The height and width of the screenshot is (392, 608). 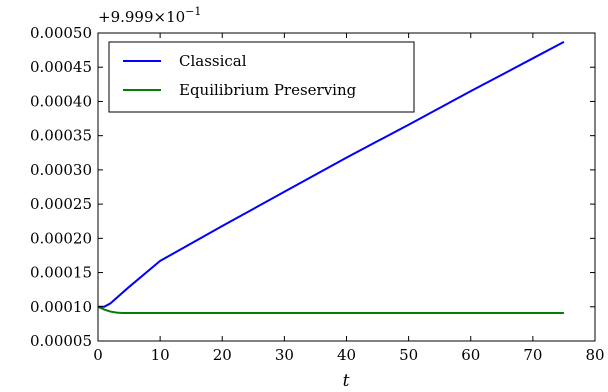 I want to click on legend-label-1: Classical, so click(x=213, y=61).